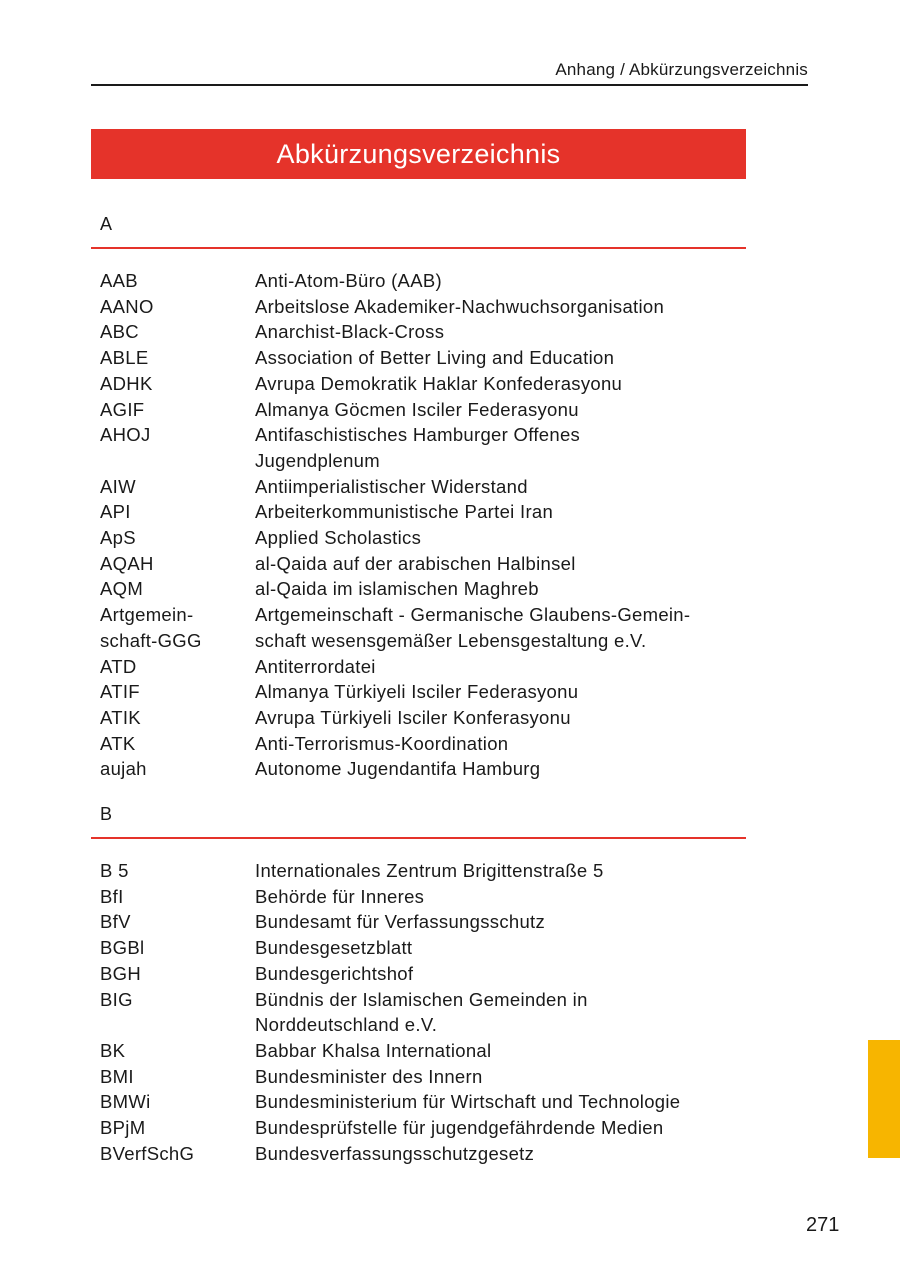 This screenshot has height=1276, width=900. Describe the element at coordinates (125, 1102) in the screenshot. I see `abbreviation: BMWi` at that location.